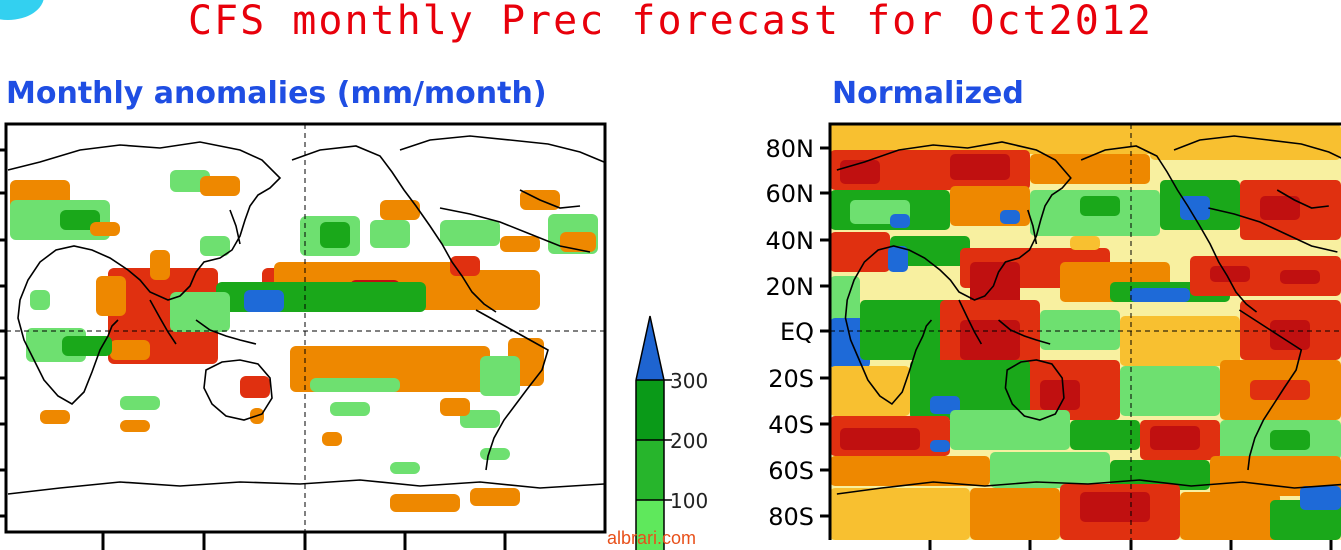 Image resolution: width=1341 pixels, height=550 pixels. What do you see at coordinates (790, 241) in the screenshot?
I see `lat-label: 40N` at bounding box center [790, 241].